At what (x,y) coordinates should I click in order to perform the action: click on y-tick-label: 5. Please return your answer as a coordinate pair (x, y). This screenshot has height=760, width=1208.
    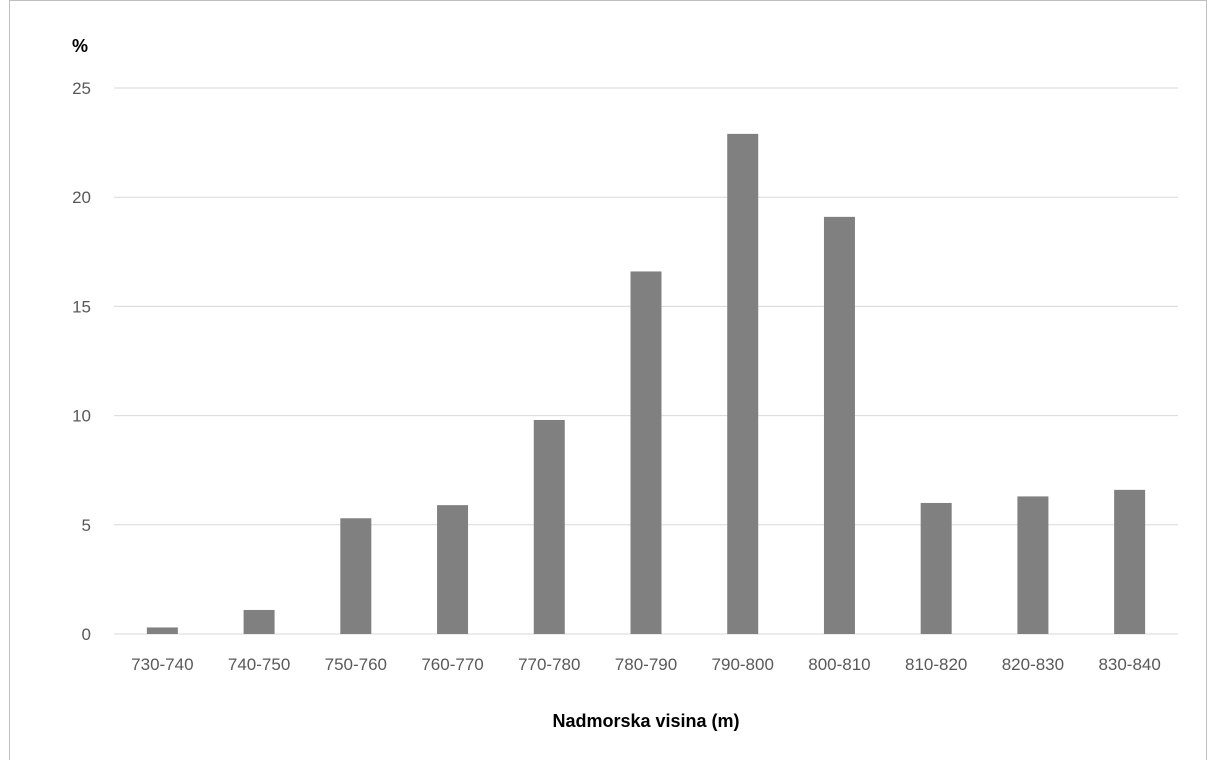
    Looking at the image, I should click on (86, 525).